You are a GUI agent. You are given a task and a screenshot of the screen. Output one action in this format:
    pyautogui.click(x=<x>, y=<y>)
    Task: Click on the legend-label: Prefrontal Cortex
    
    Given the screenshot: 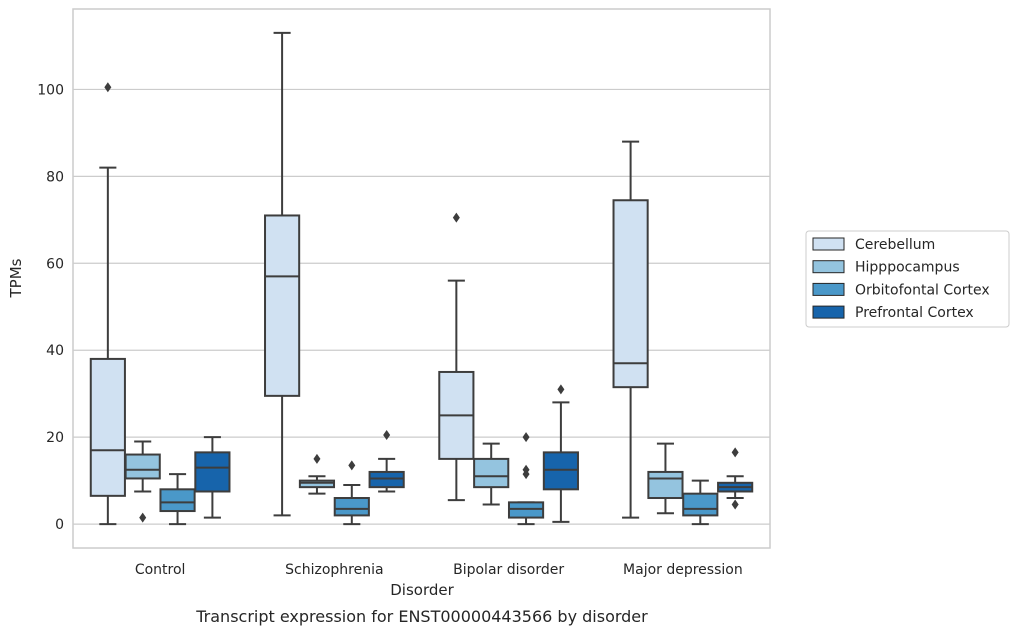 What is the action you would take?
    pyautogui.click(x=914, y=313)
    